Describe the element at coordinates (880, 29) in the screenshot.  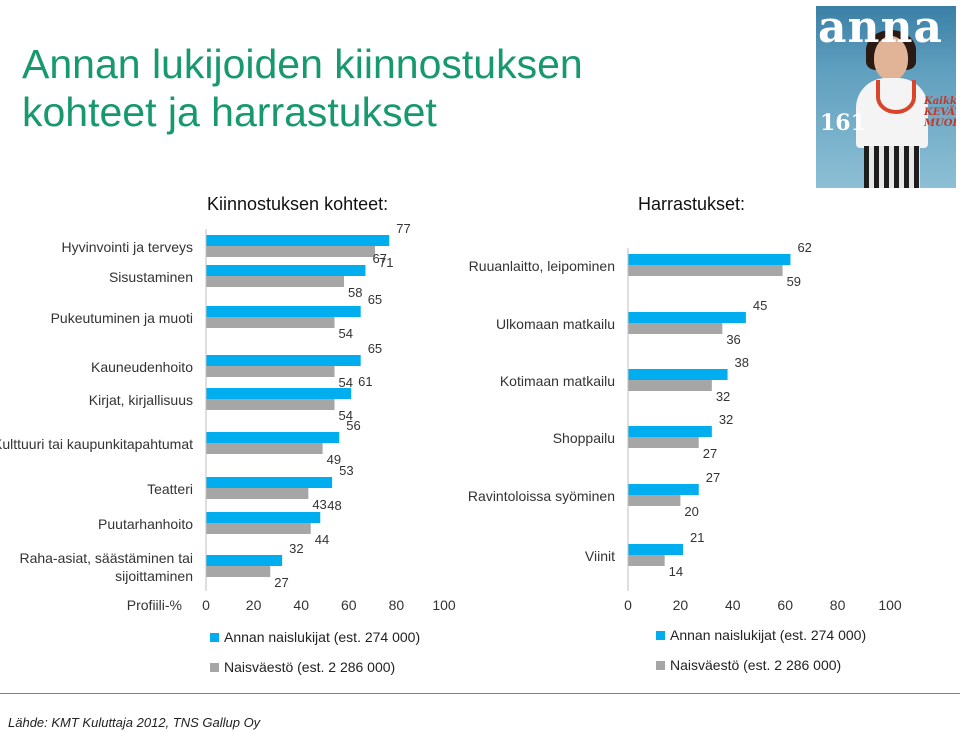
I see `cover-logo: anna` at that location.